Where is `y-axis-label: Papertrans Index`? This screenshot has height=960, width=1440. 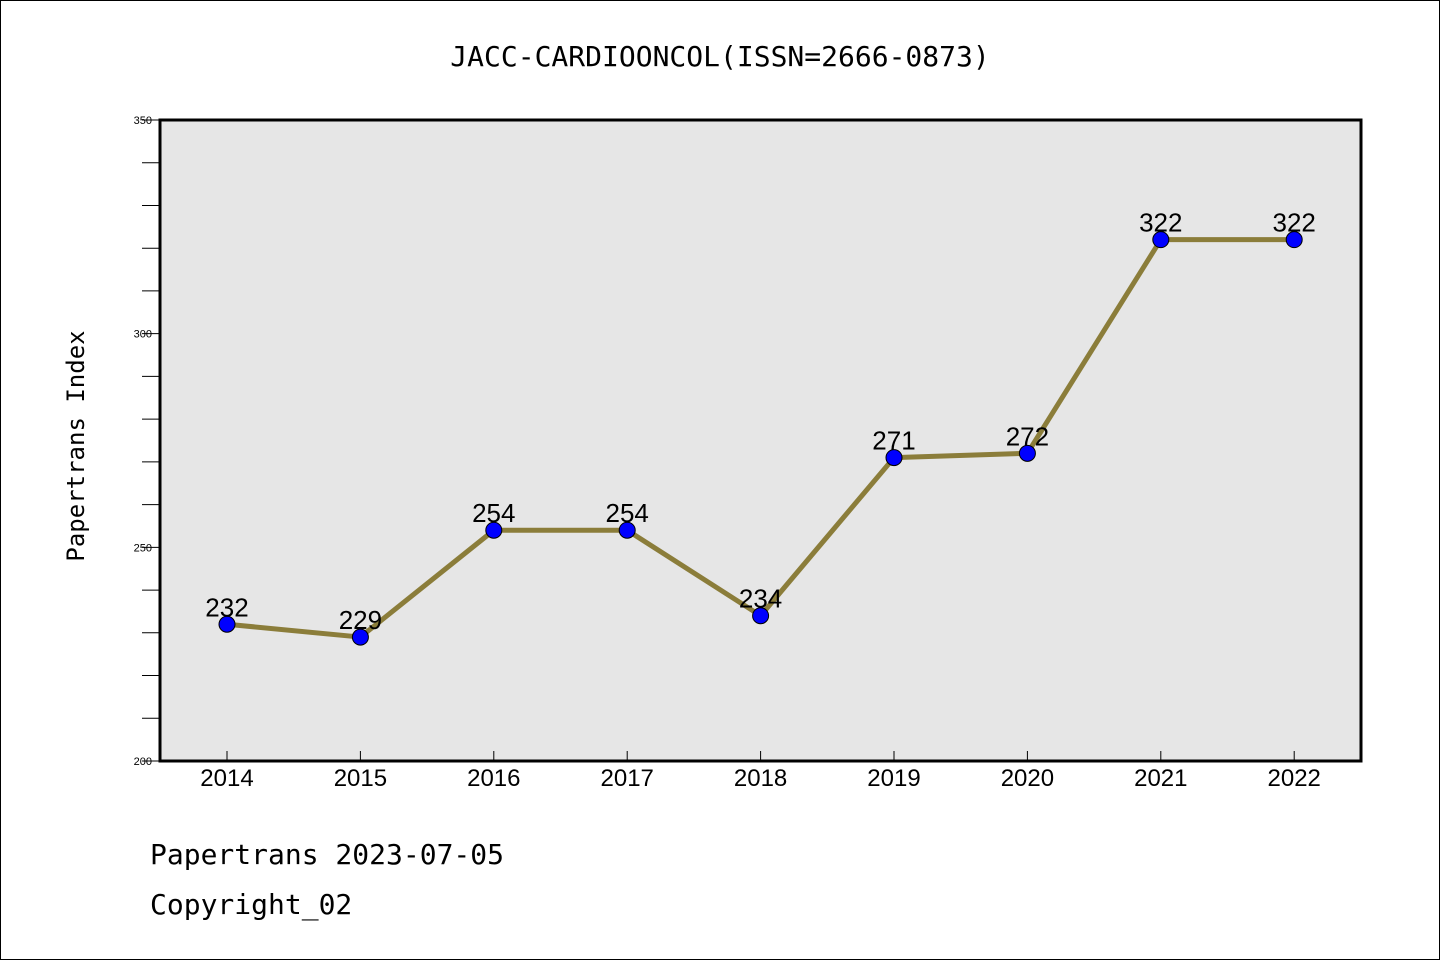 y-axis-label: Papertrans Index is located at coordinates (76, 445).